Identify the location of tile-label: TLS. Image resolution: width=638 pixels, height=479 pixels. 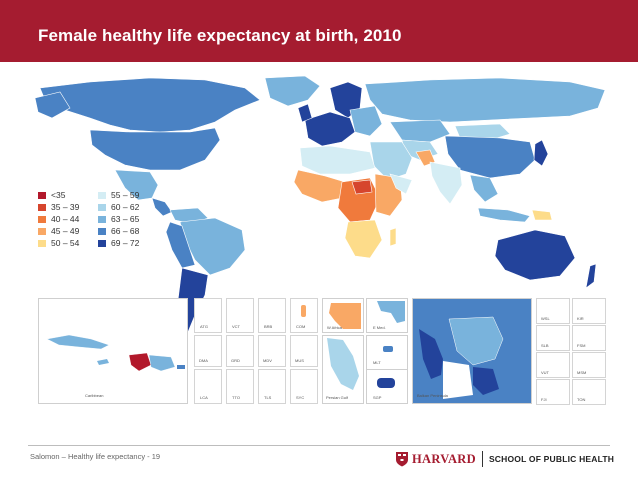
(268, 397).